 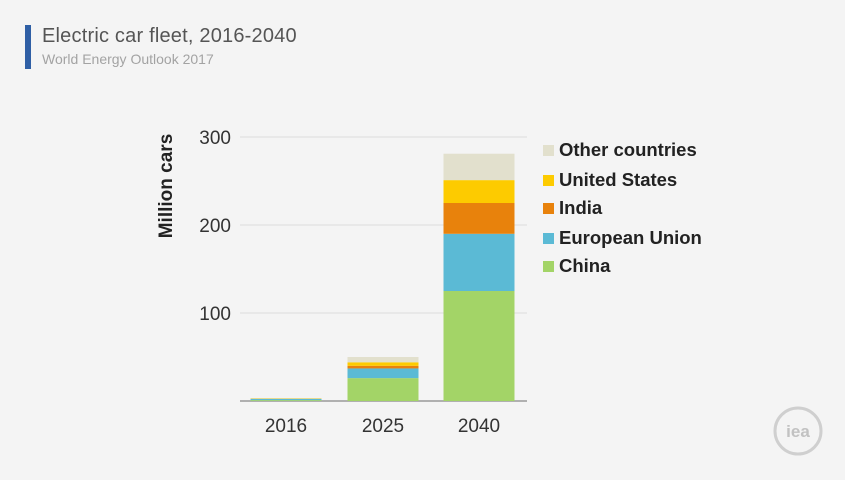 I want to click on bar-segment-other-countries-2025, so click(x=383, y=360).